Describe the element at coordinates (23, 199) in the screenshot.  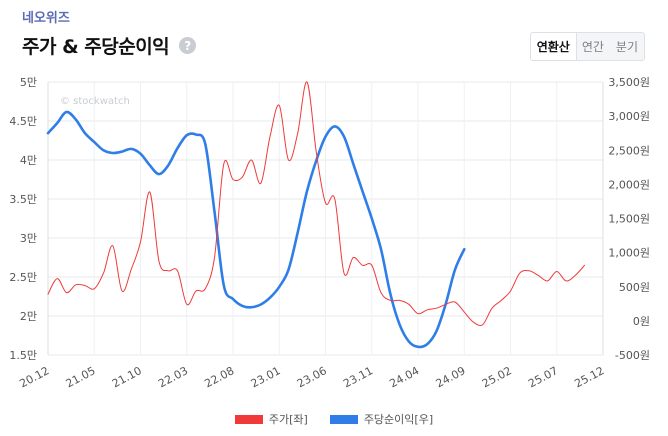
I see `y-left-tick: 3.5만` at that location.